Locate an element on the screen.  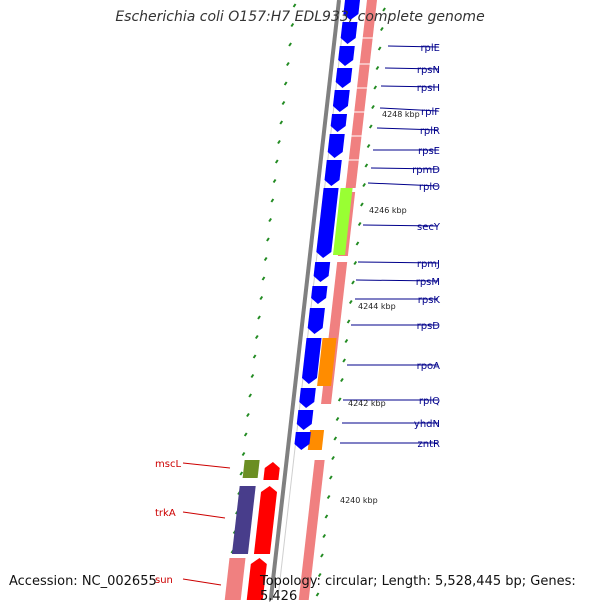
gene-label-rpsD: rpsD is located at coordinates (429, 326).